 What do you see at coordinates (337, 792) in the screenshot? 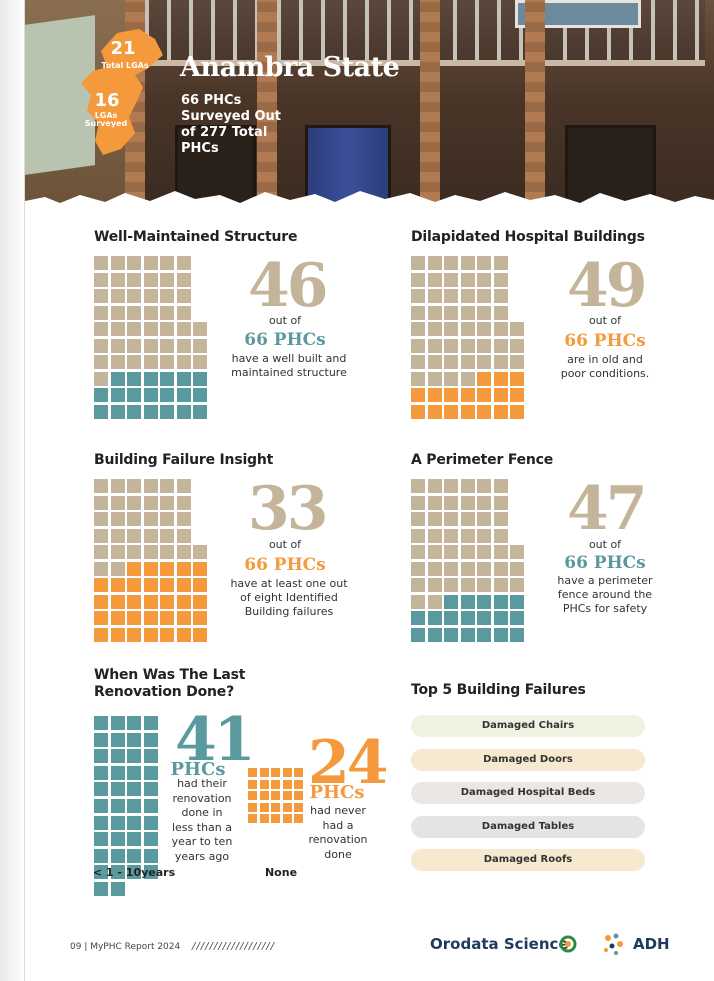
I see `never-renovated-phcs: PHCs` at bounding box center [337, 792].